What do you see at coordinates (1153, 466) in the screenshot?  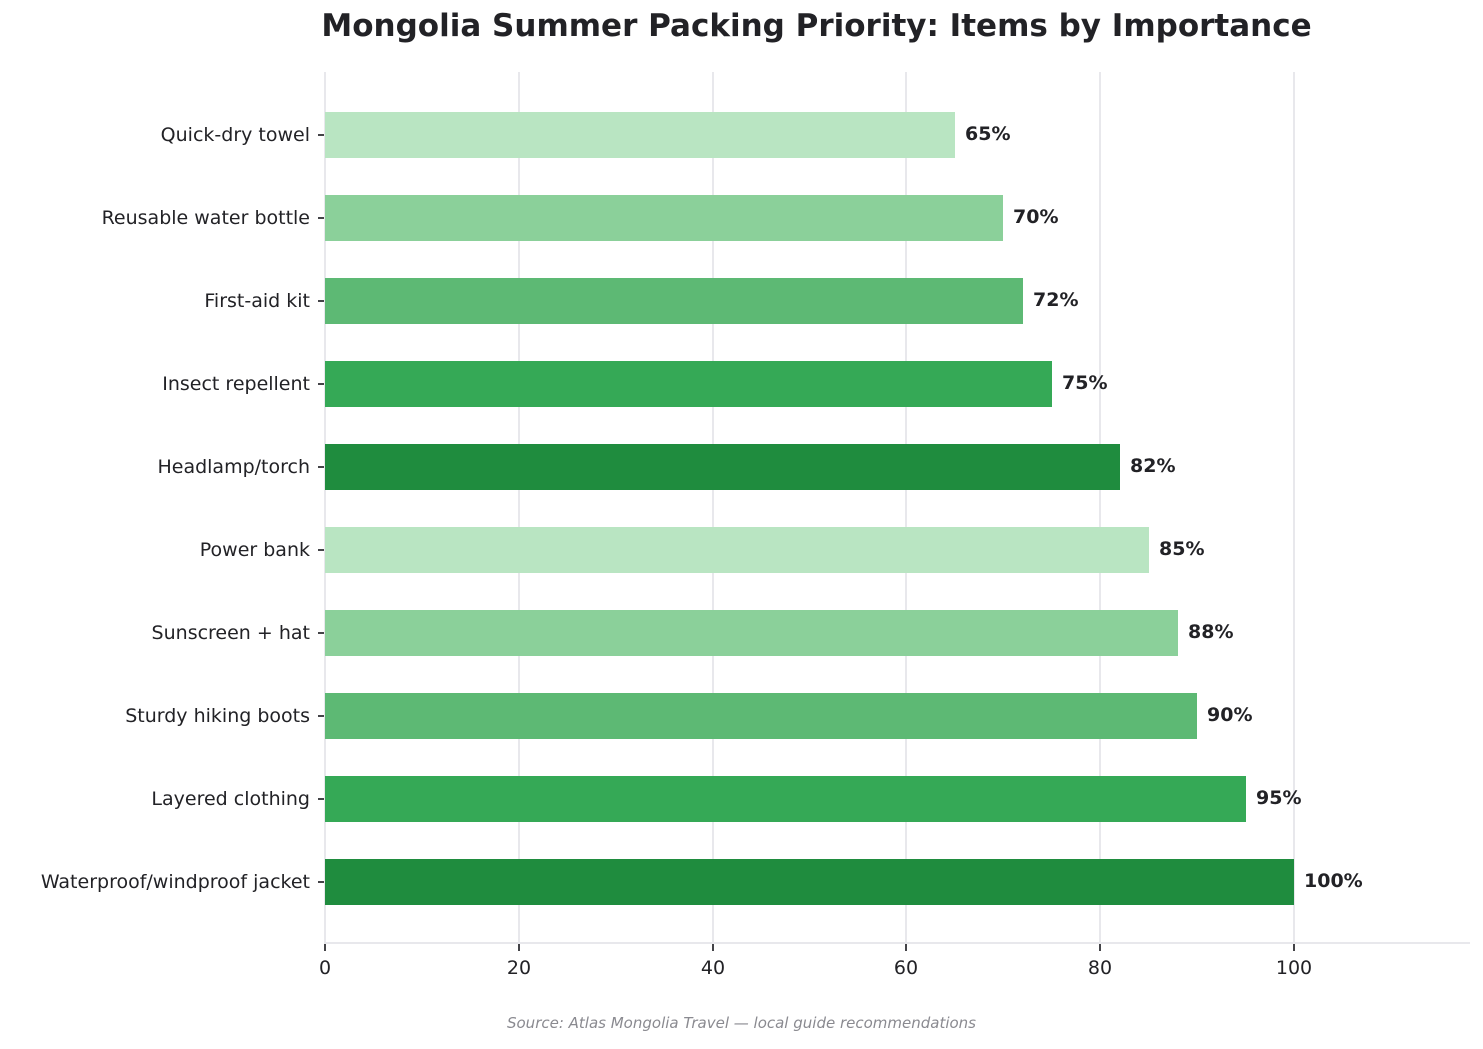 I see `bar-value-label: 82%` at bounding box center [1153, 466].